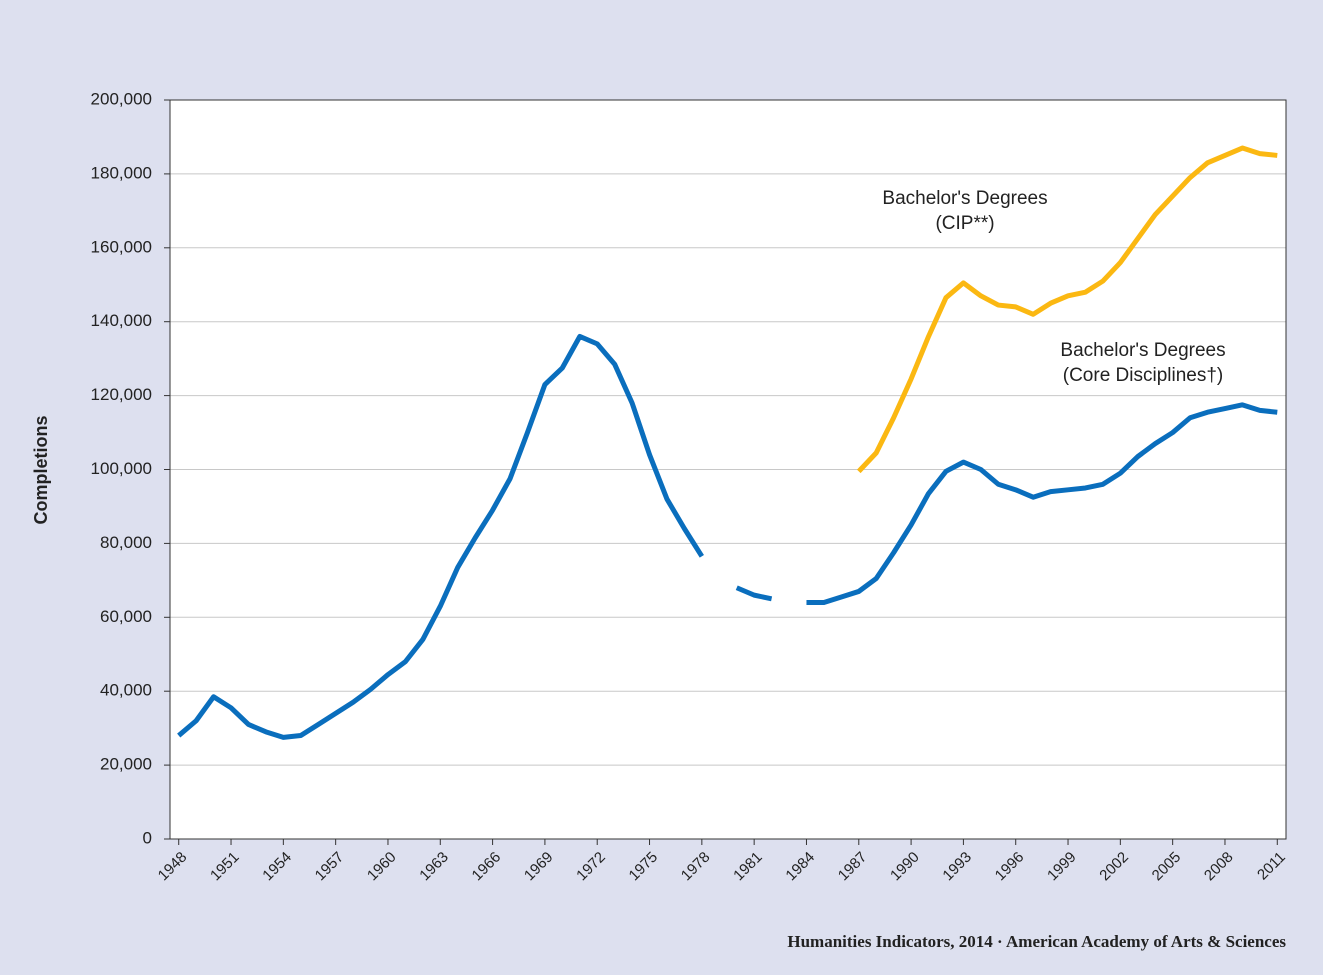 The image size is (1323, 975). I want to click on annotation: (CIP**), so click(964, 223).